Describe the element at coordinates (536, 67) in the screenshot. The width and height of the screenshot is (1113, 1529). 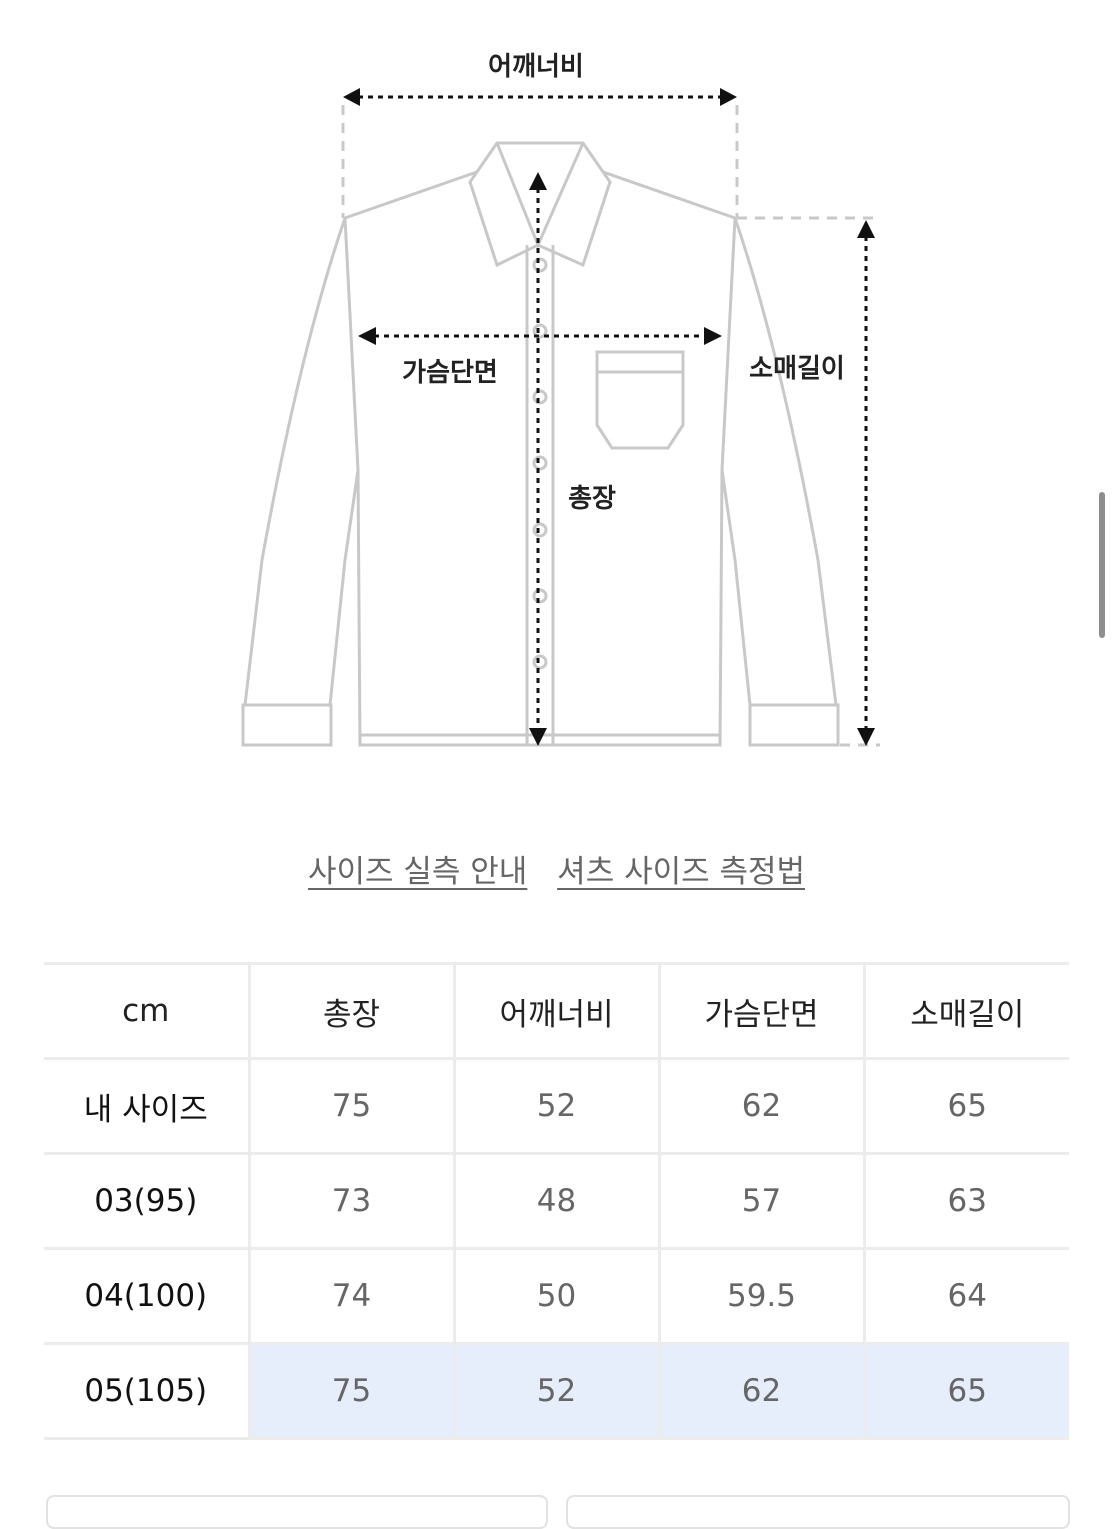
I see `shoulder-width-label: 어깨너비` at that location.